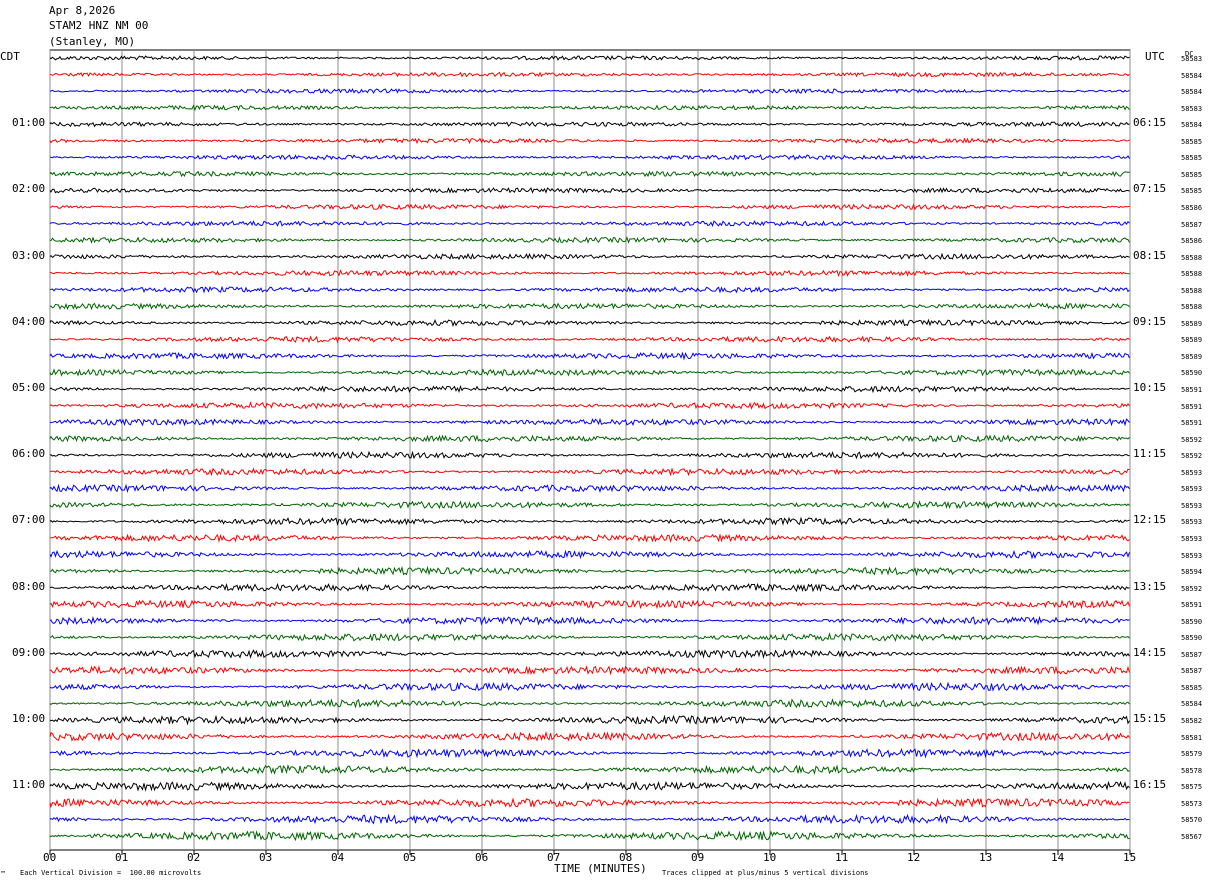 The image size is (1210, 886). I want to click on dc-offset-row-13: 58588, so click(1192, 257).